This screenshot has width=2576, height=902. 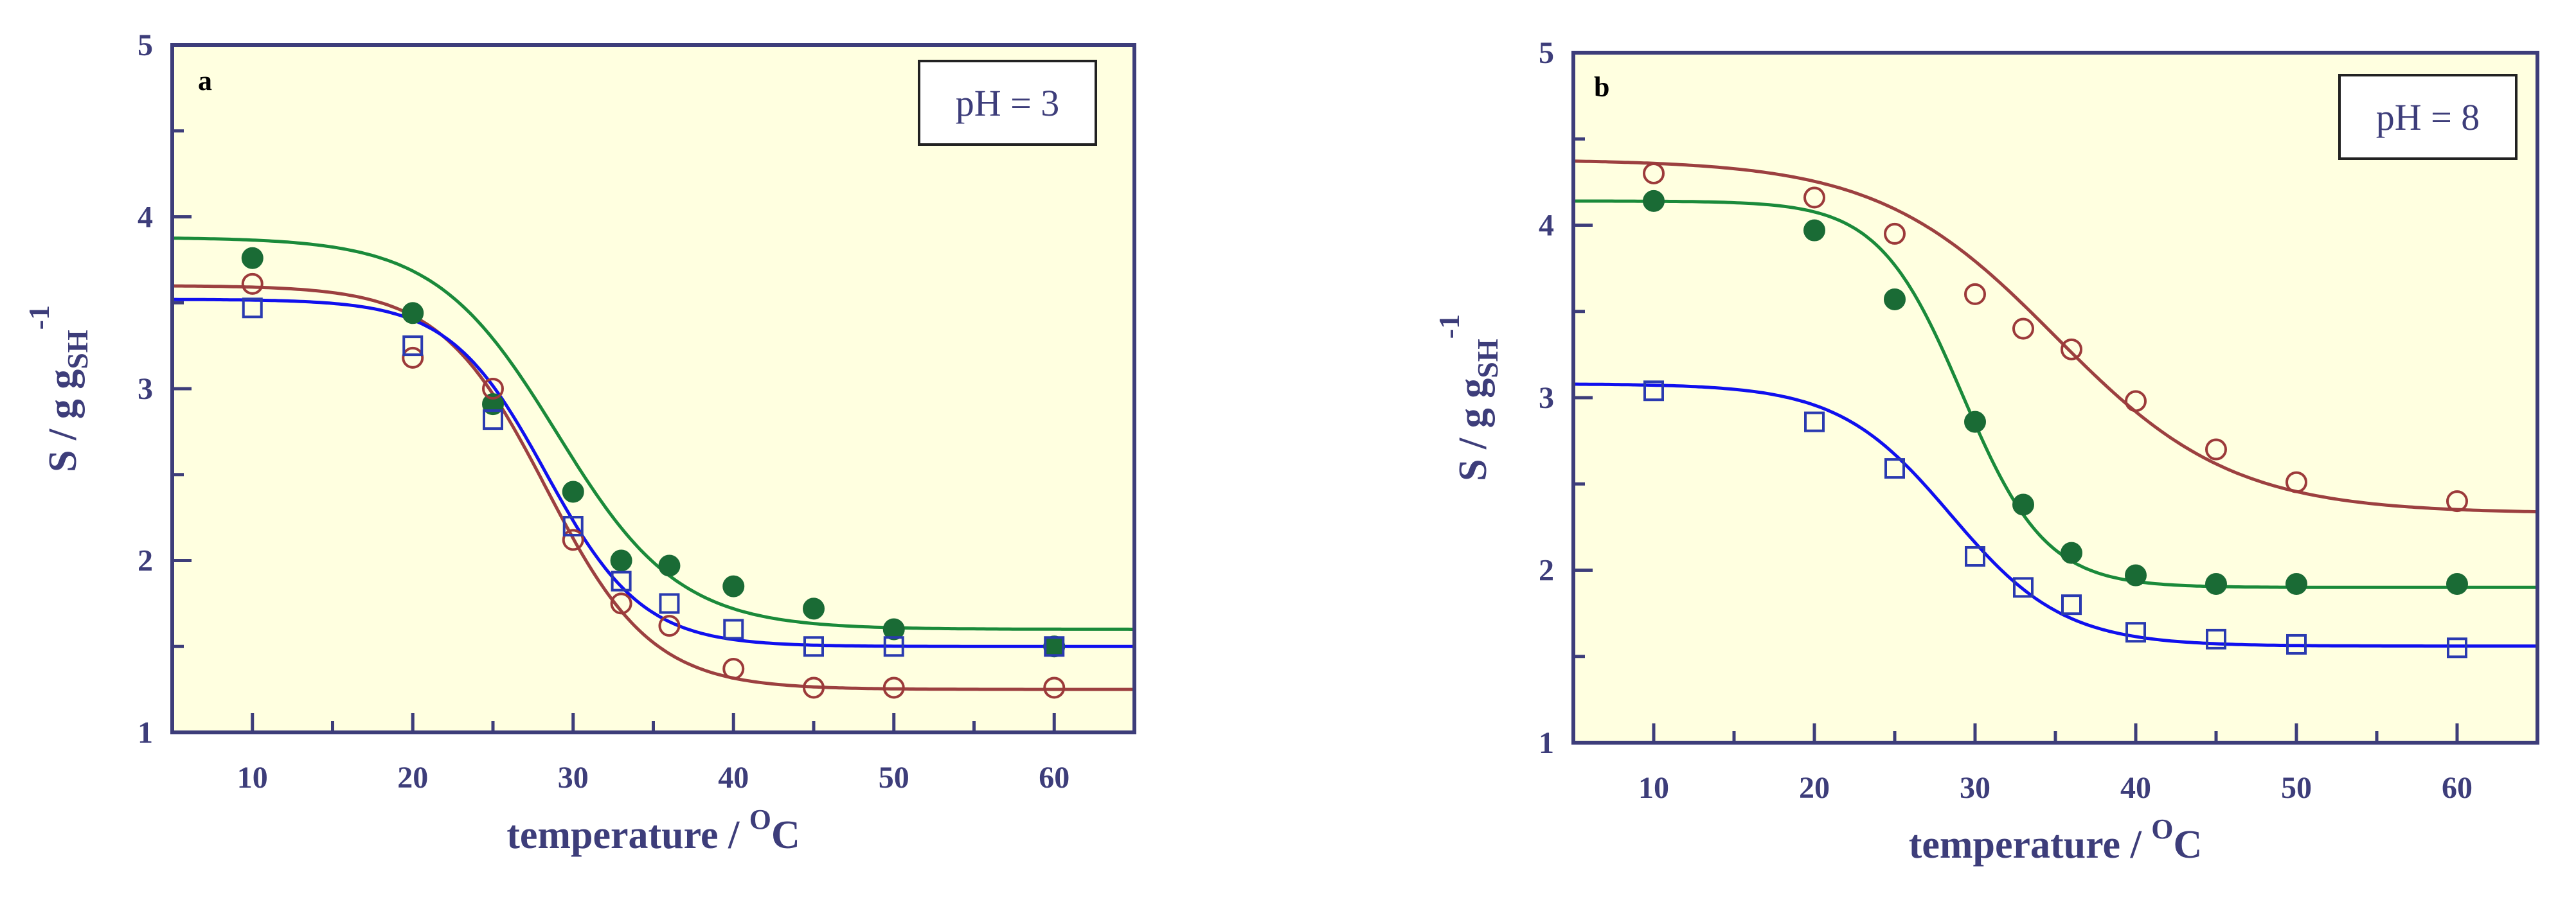 I want to click on x-tick-label: 30, so click(x=1975, y=788).